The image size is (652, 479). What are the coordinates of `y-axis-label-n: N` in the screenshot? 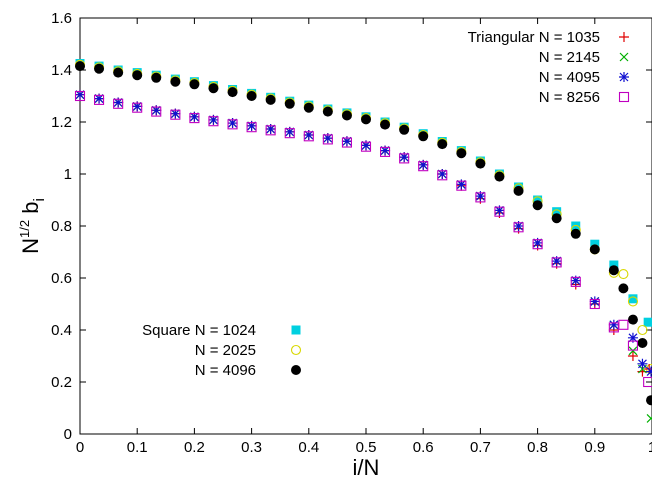 It's located at (30, 246).